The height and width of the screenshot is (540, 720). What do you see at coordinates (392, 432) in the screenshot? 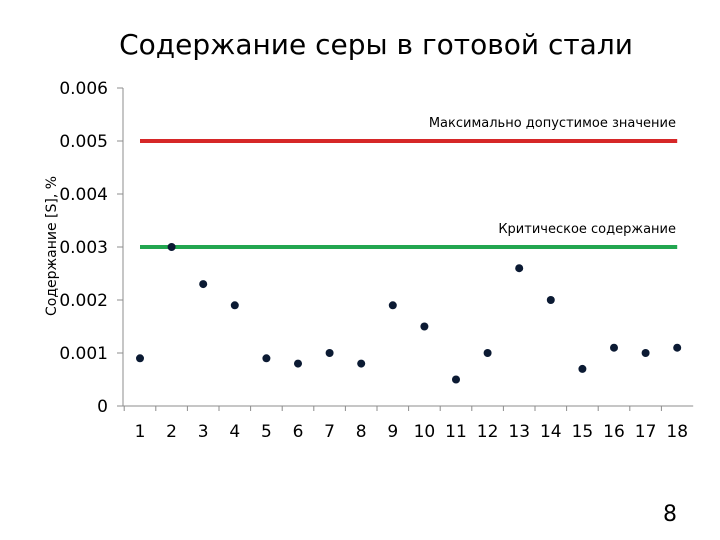
I see `x-tick-label: 9` at bounding box center [392, 432].